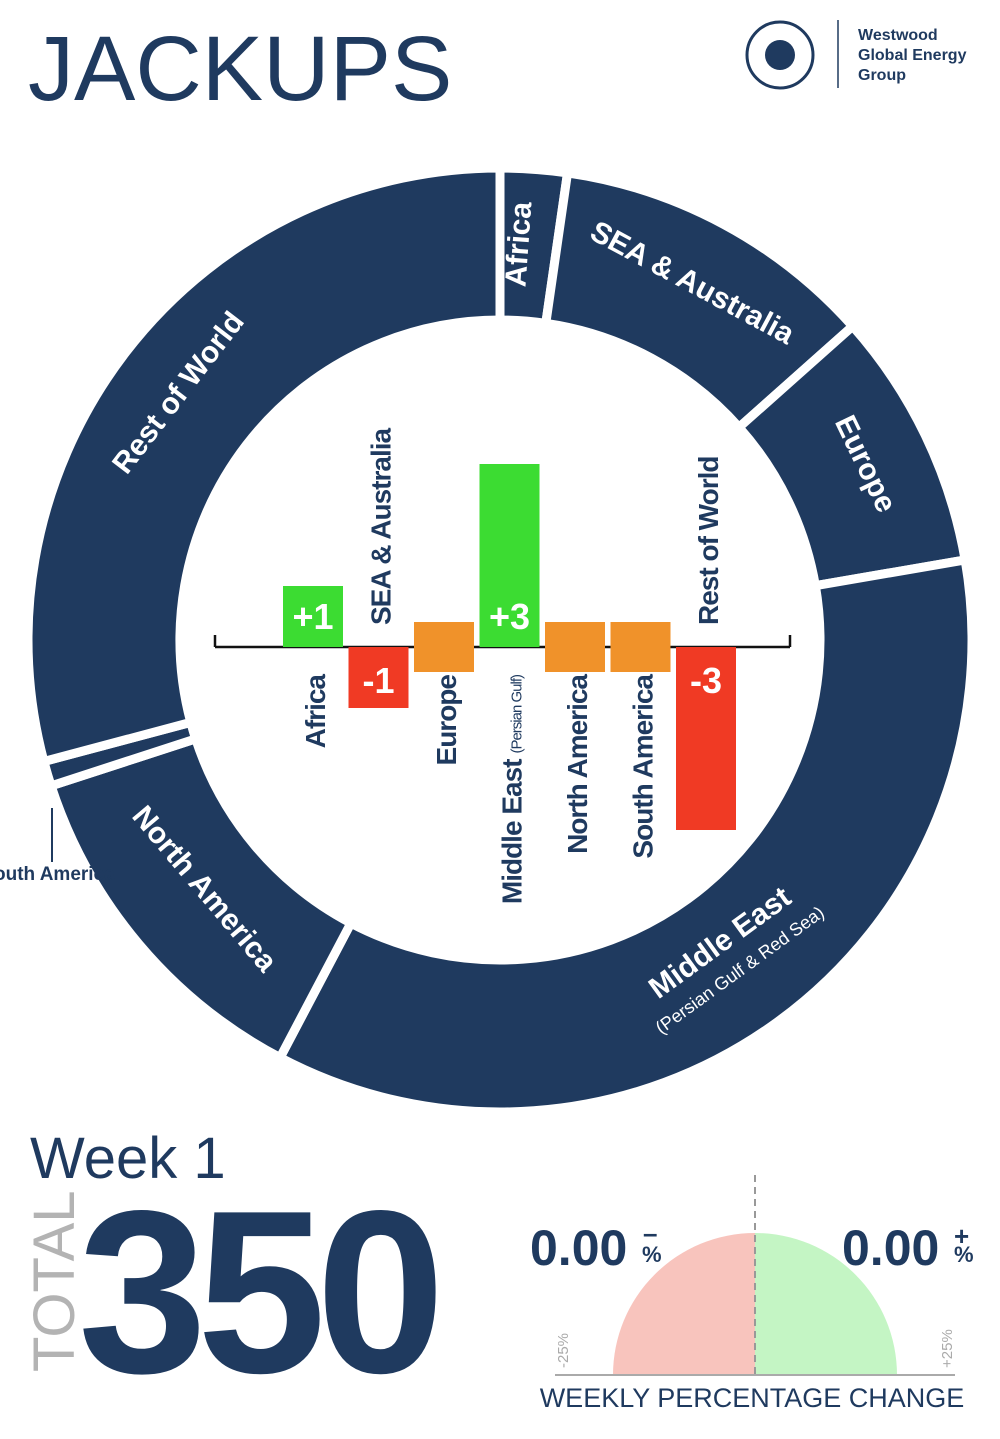 This screenshot has height=1439, width=1000. Describe the element at coordinates (650, 1233) in the screenshot. I see `gauge-decrease-sign: –` at that location.